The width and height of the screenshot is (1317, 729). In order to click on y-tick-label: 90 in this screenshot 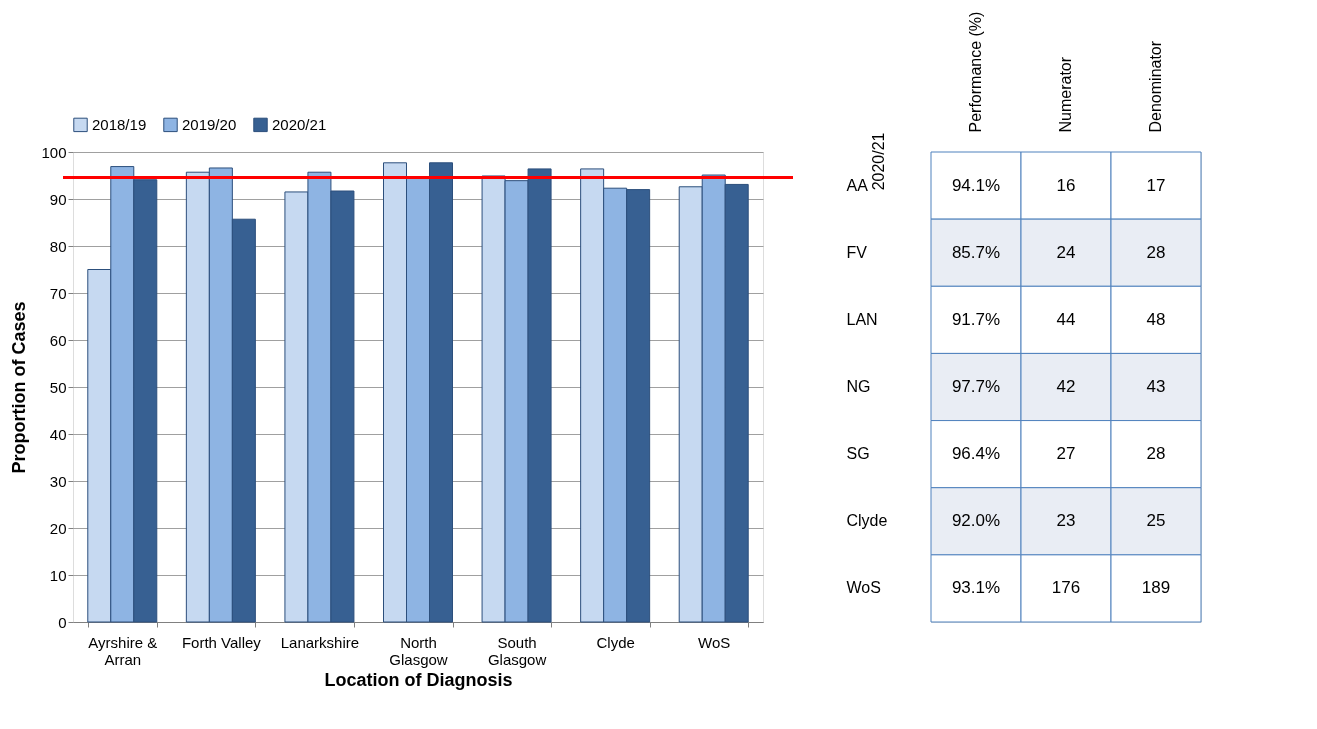, I will do `click(58, 199)`.